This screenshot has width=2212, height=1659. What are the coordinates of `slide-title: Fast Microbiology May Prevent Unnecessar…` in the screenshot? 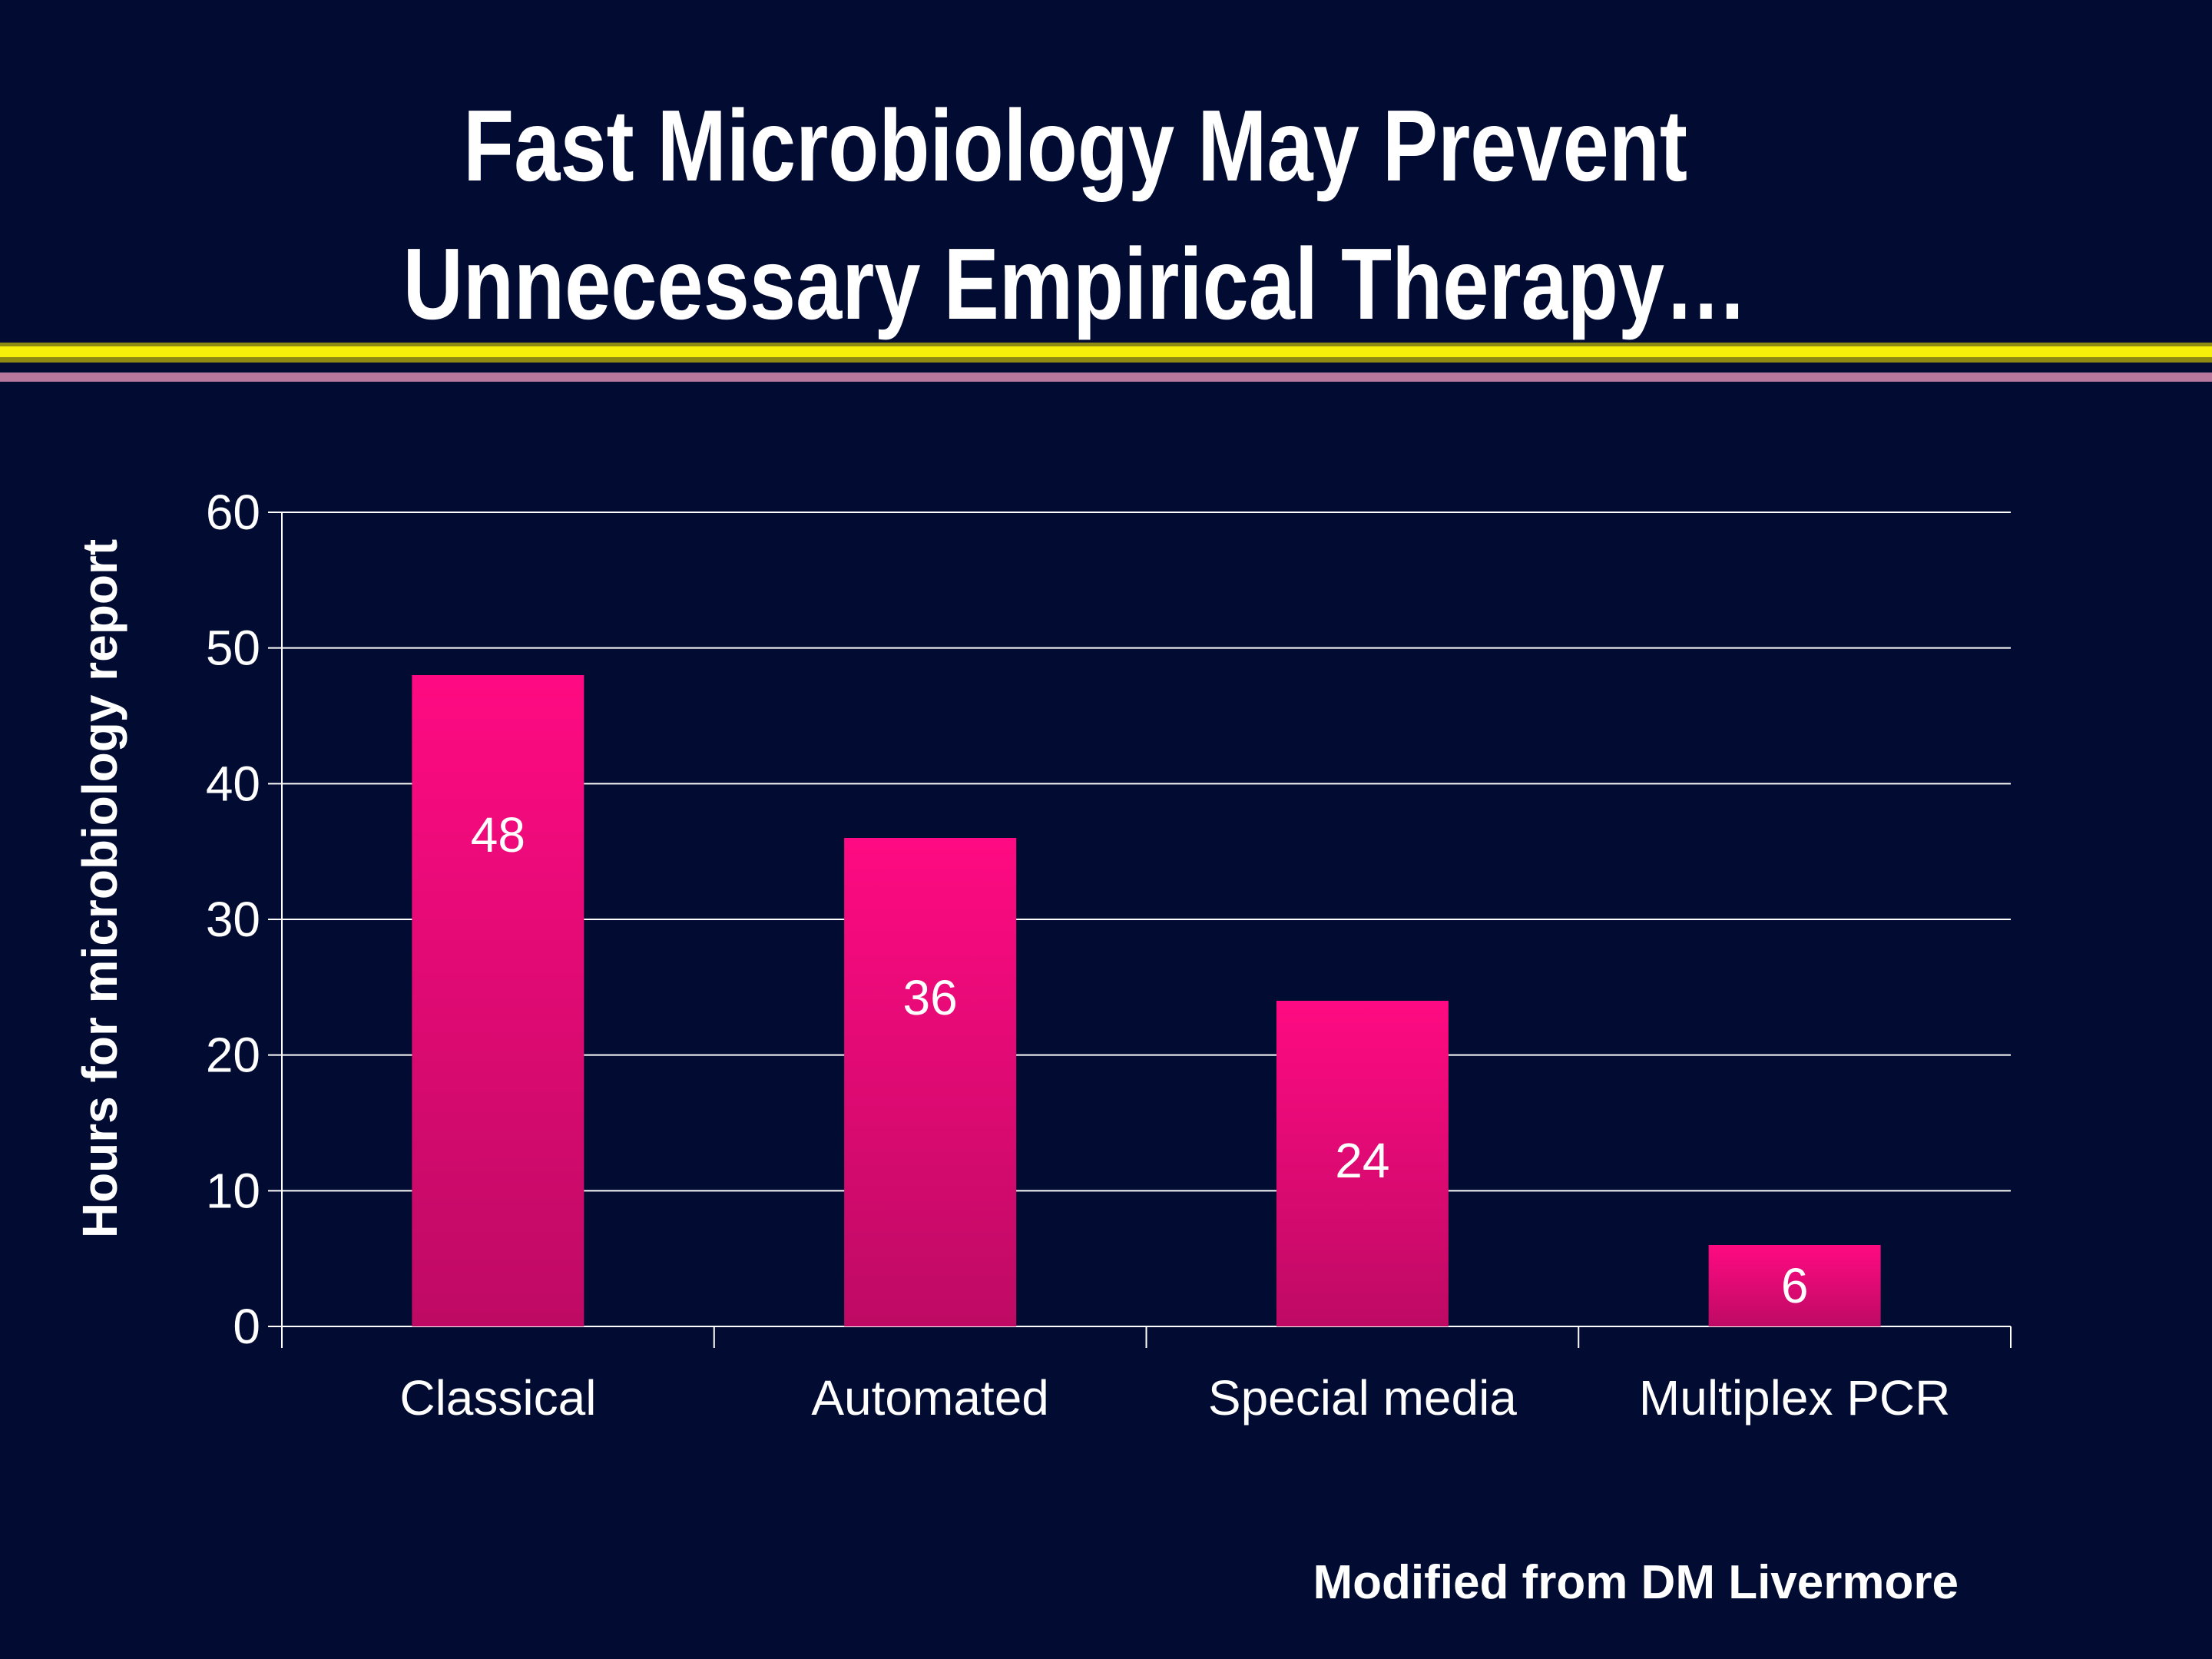 It's located at (1075, 215).